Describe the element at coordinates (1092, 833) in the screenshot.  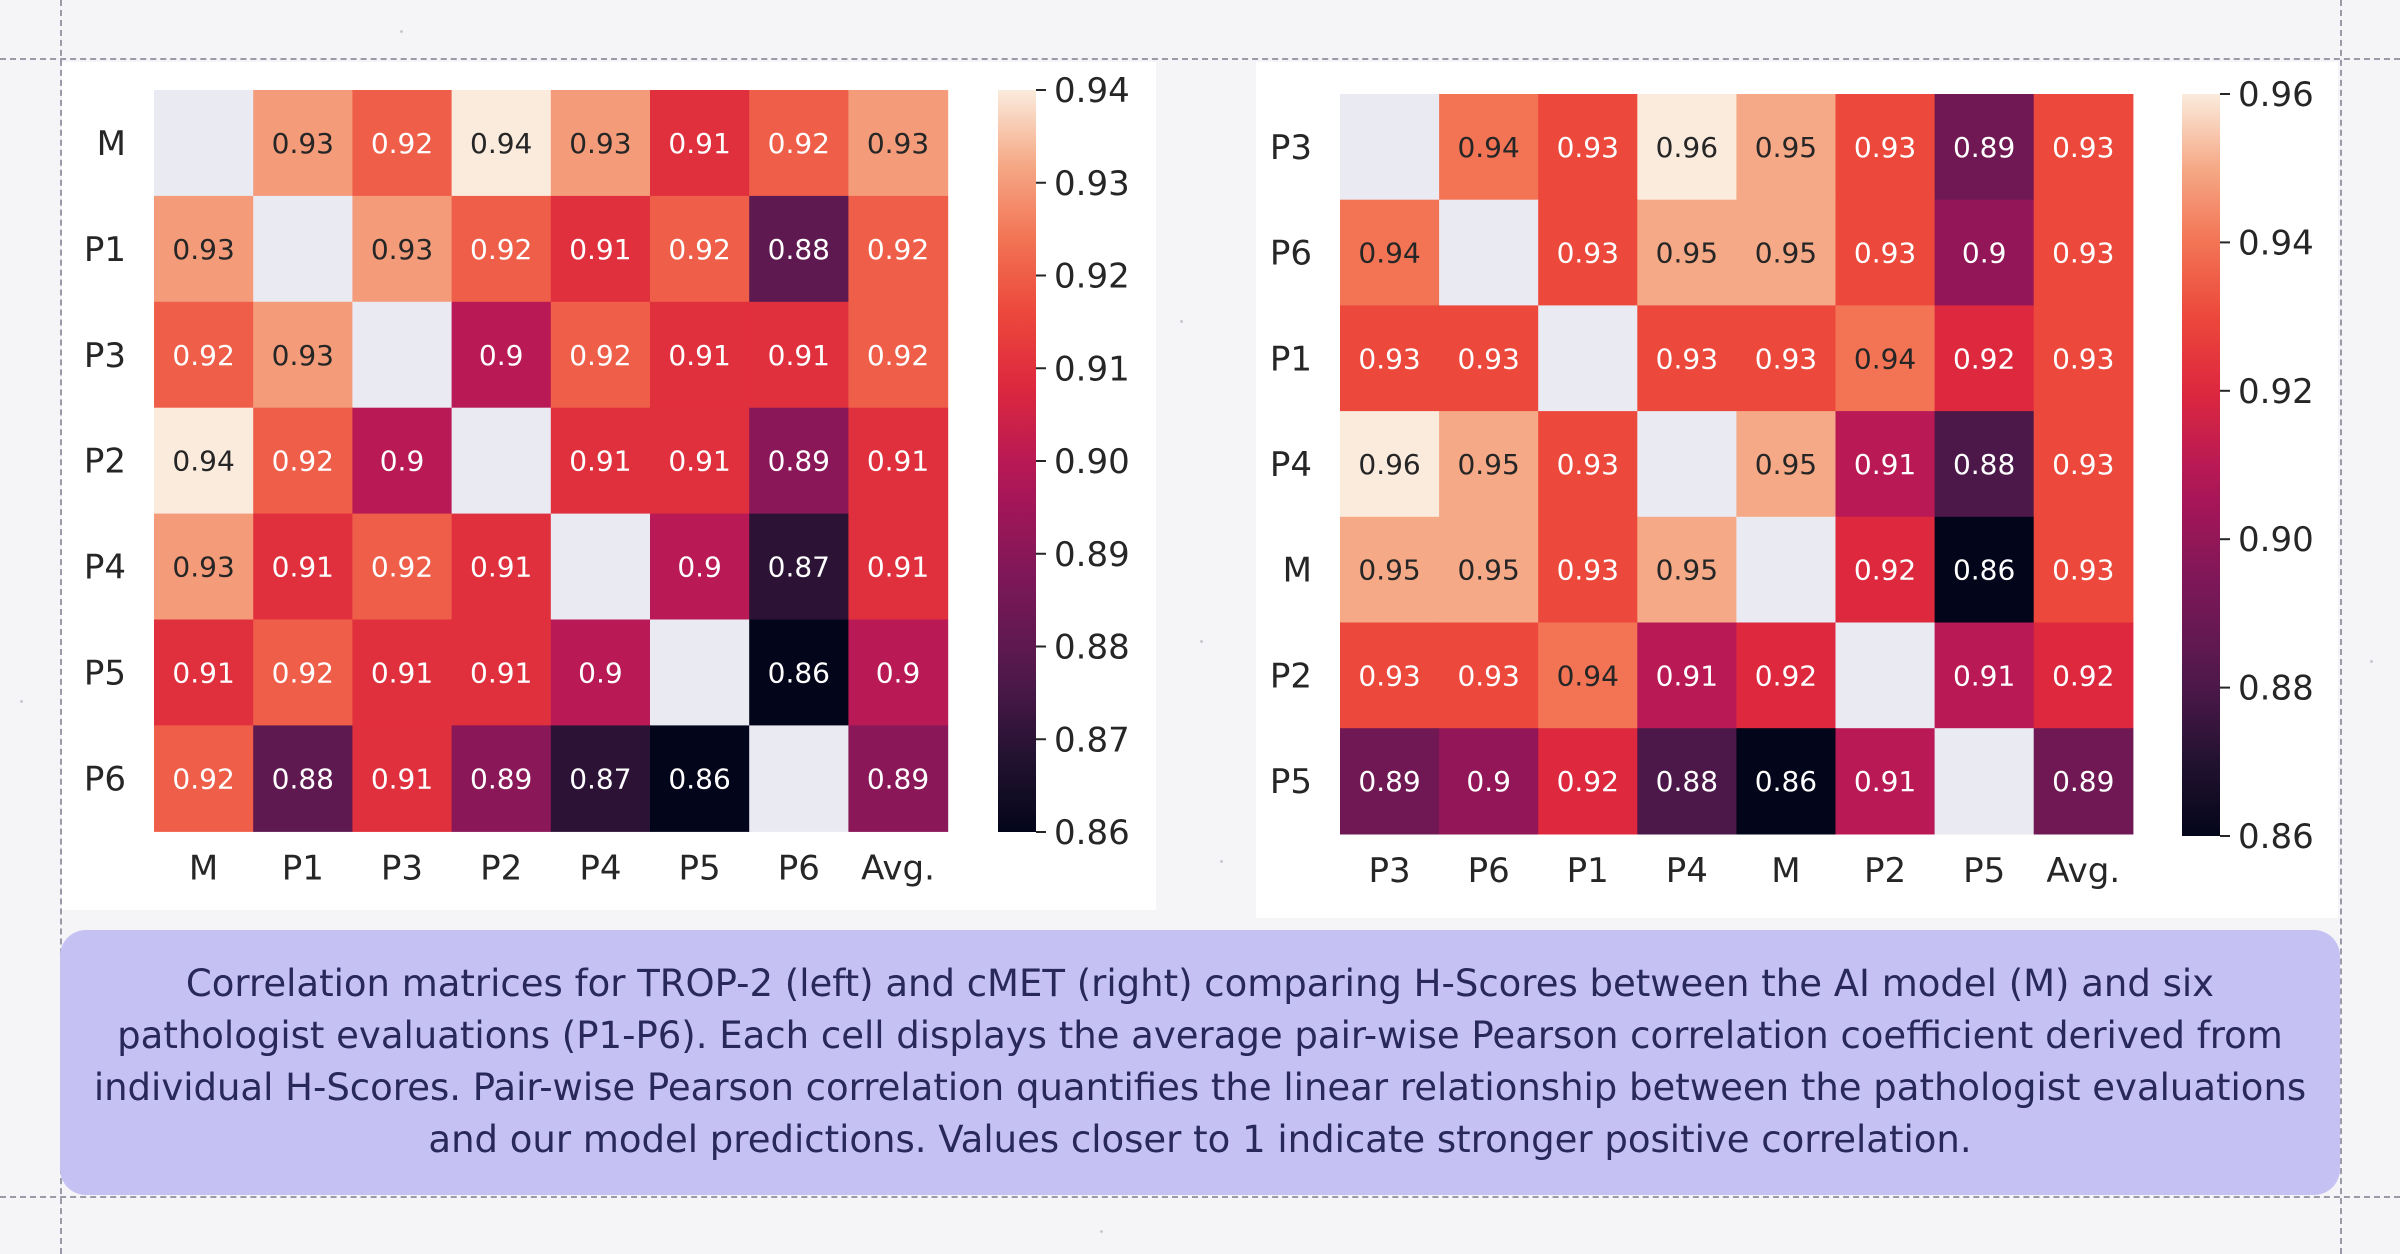
I see `colorbar-tick-label: 0.86` at that location.